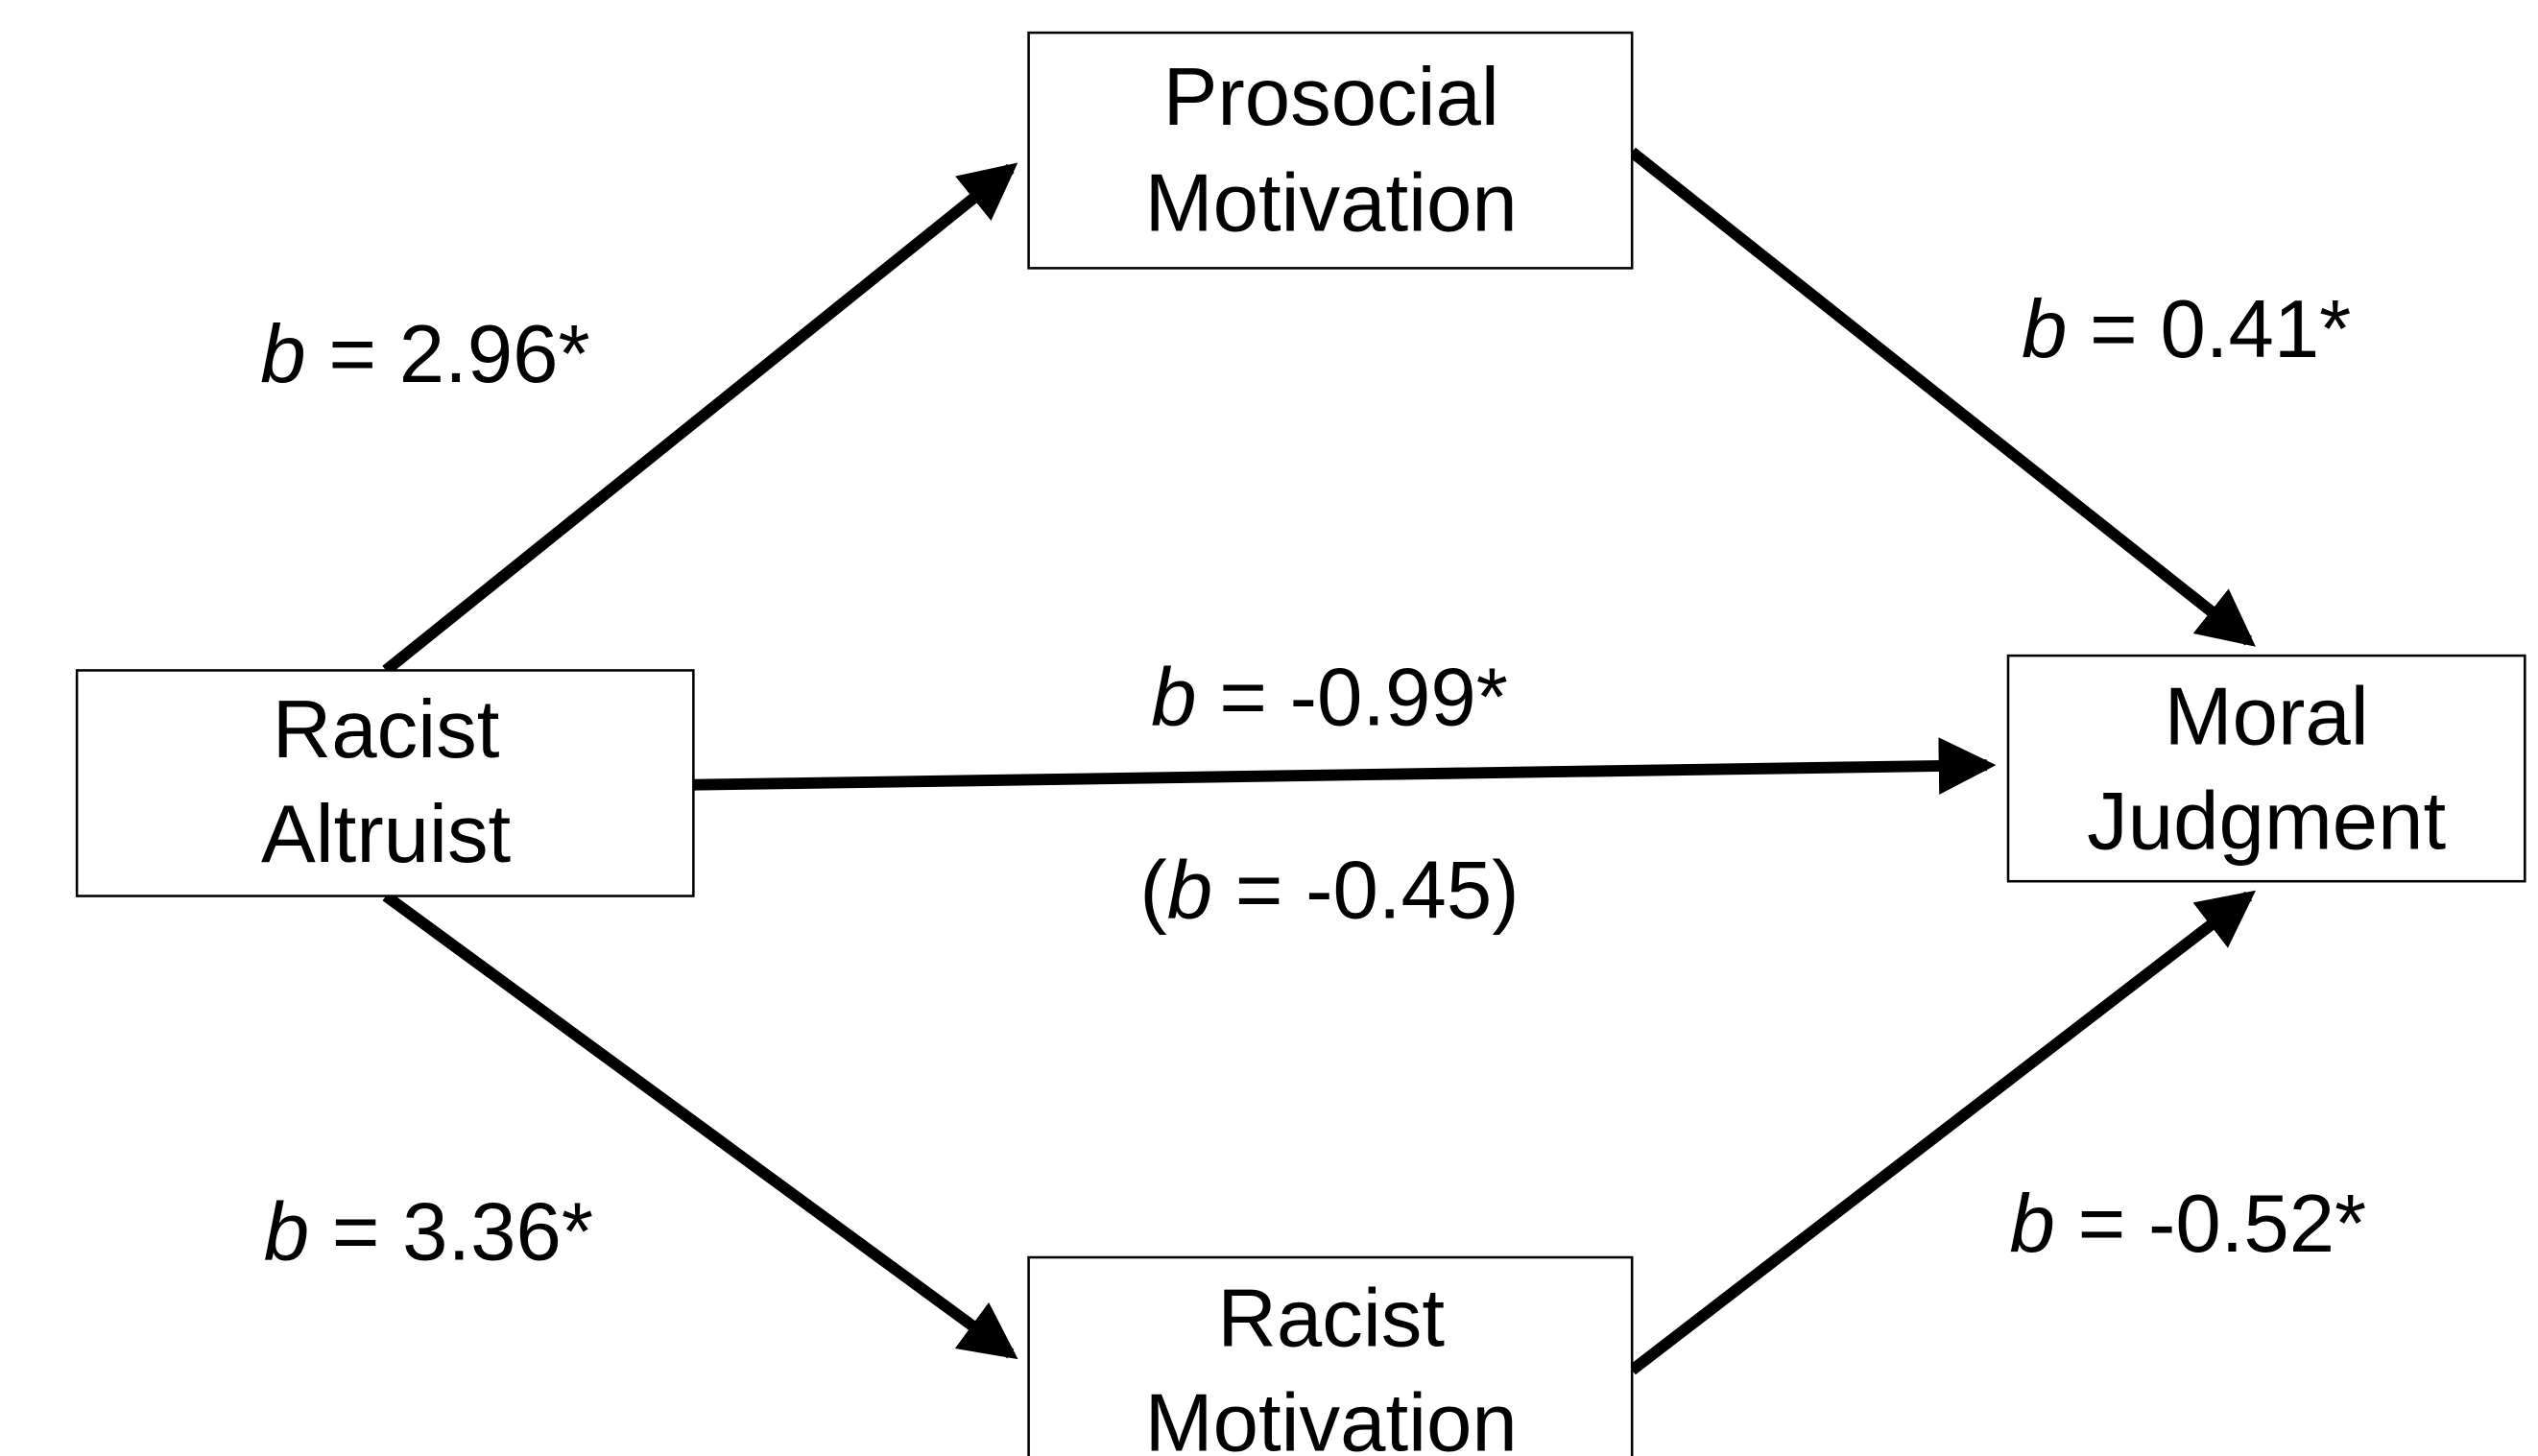  I want to click on node-label: Prosocial, so click(1331, 97).